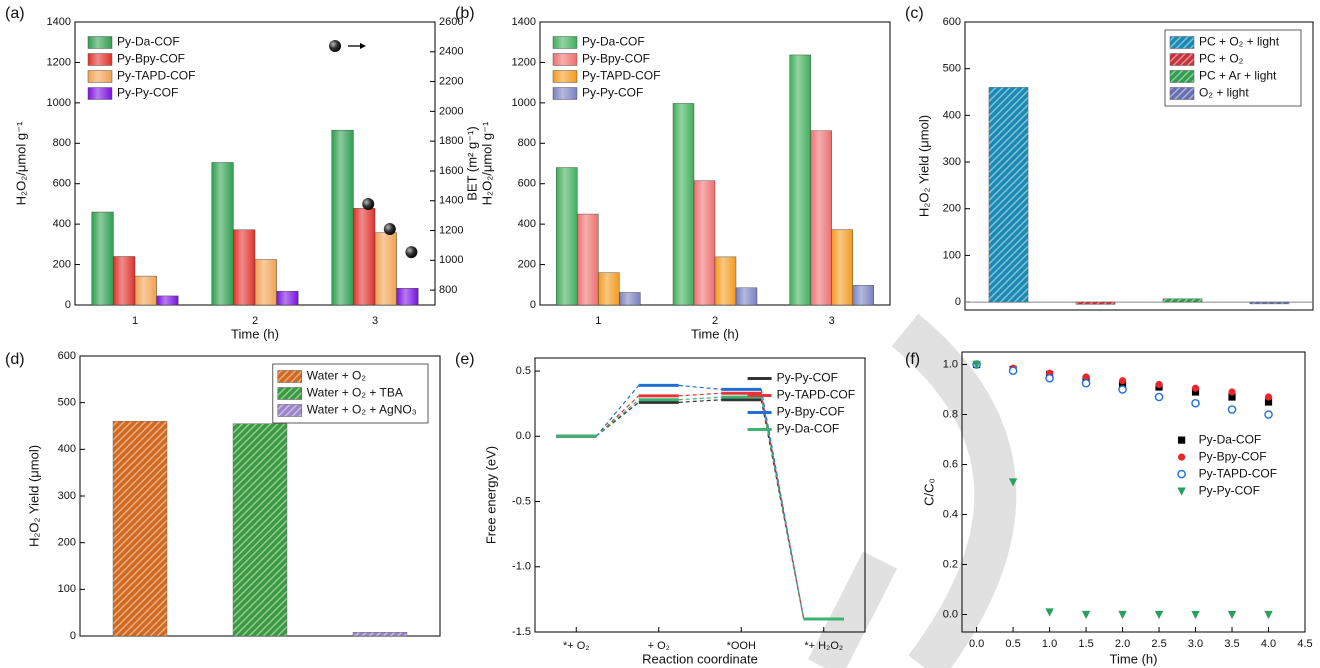 The width and height of the screenshot is (1320, 668). What do you see at coordinates (1049, 644) in the screenshot?
I see `x-tick-label: 1.0` at bounding box center [1049, 644].